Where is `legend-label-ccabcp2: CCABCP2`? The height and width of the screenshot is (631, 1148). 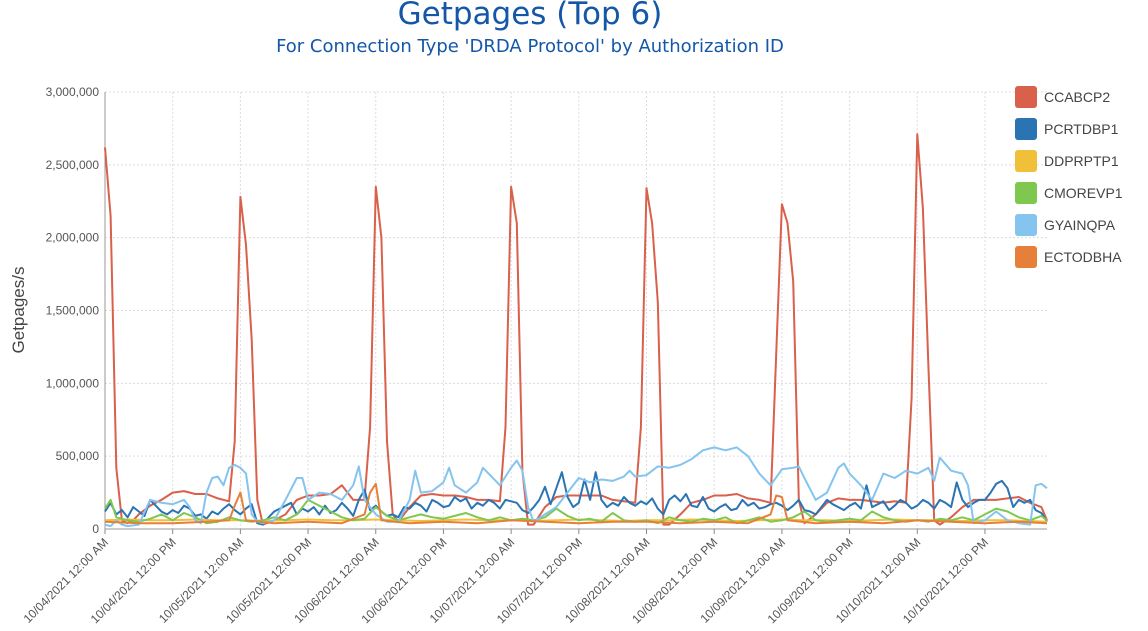 legend-label-ccabcp2: CCABCP2 is located at coordinates (1077, 97).